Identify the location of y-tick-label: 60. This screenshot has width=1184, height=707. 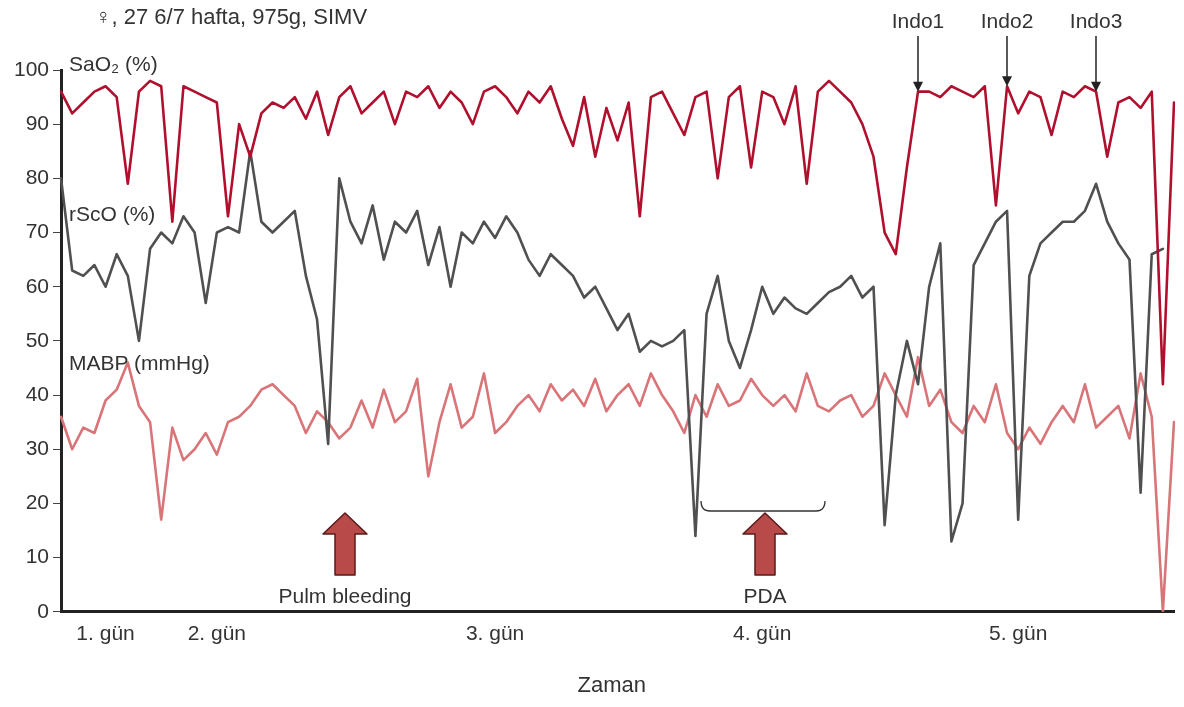
(37, 285).